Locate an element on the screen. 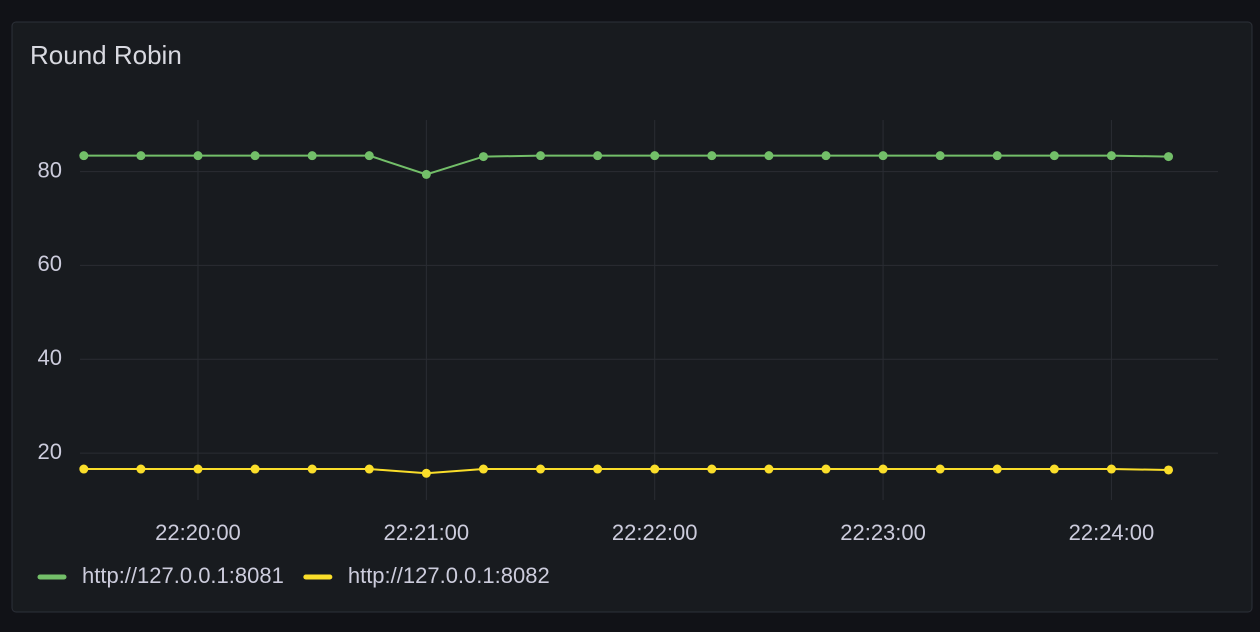 The image size is (1260, 632). x-tick-label: 22:20:00 is located at coordinates (198, 532).